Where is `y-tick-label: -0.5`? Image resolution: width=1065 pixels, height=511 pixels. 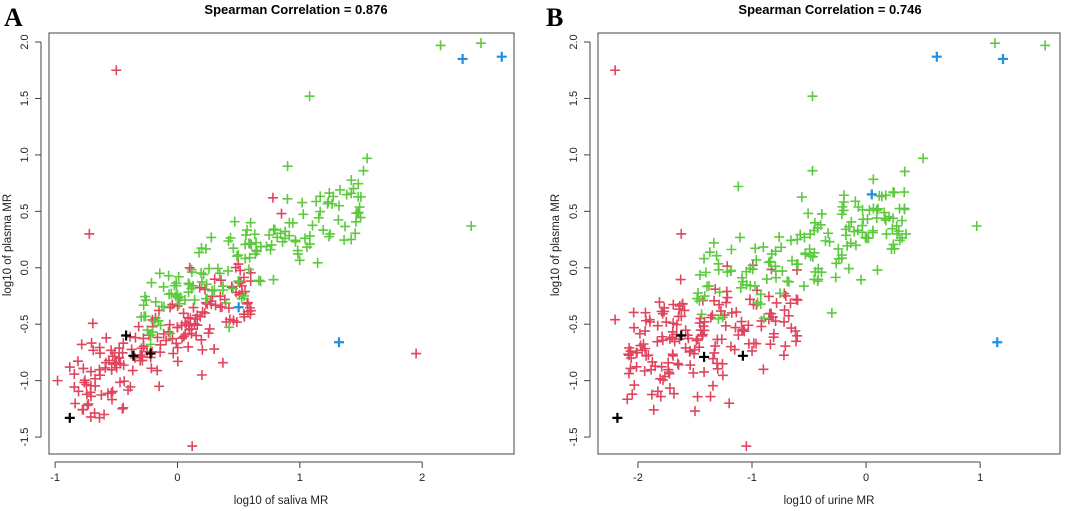 y-tick-label: -0.5 is located at coordinates (574, 324).